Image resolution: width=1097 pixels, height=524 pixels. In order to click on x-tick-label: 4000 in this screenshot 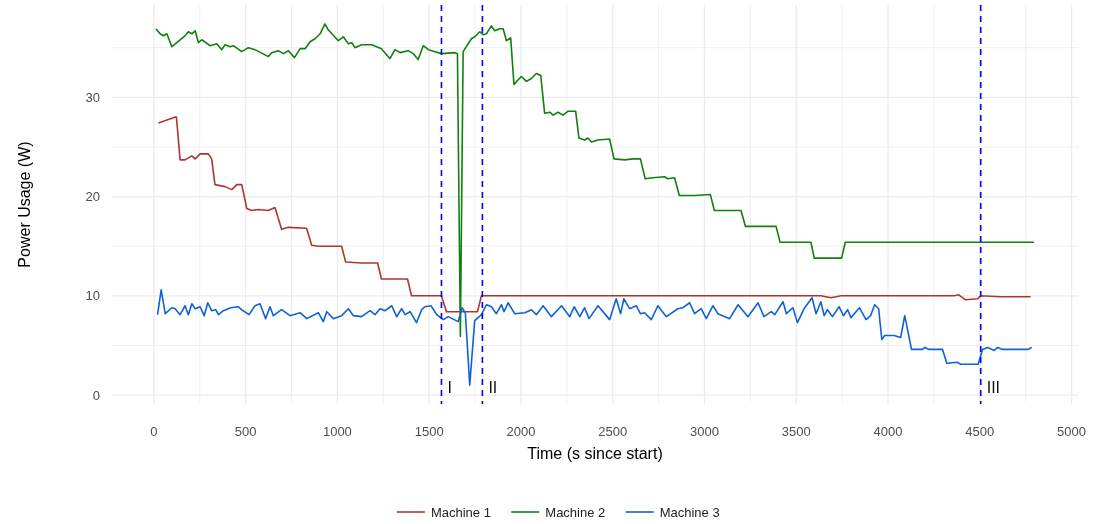, I will do `click(888, 431)`.